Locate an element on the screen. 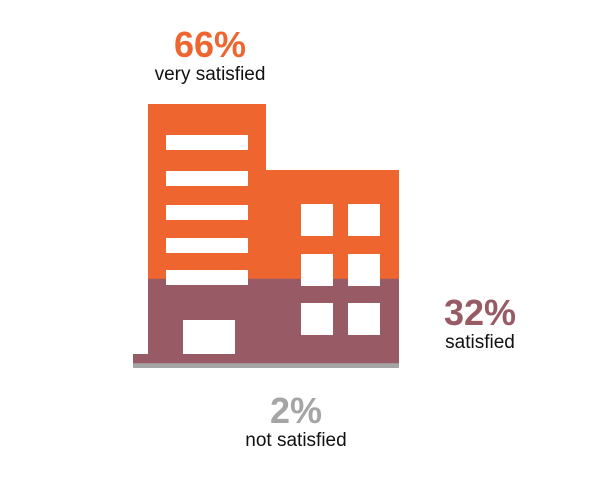  label-not-satisfied: 2% not satisfied is located at coordinates (296, 422).